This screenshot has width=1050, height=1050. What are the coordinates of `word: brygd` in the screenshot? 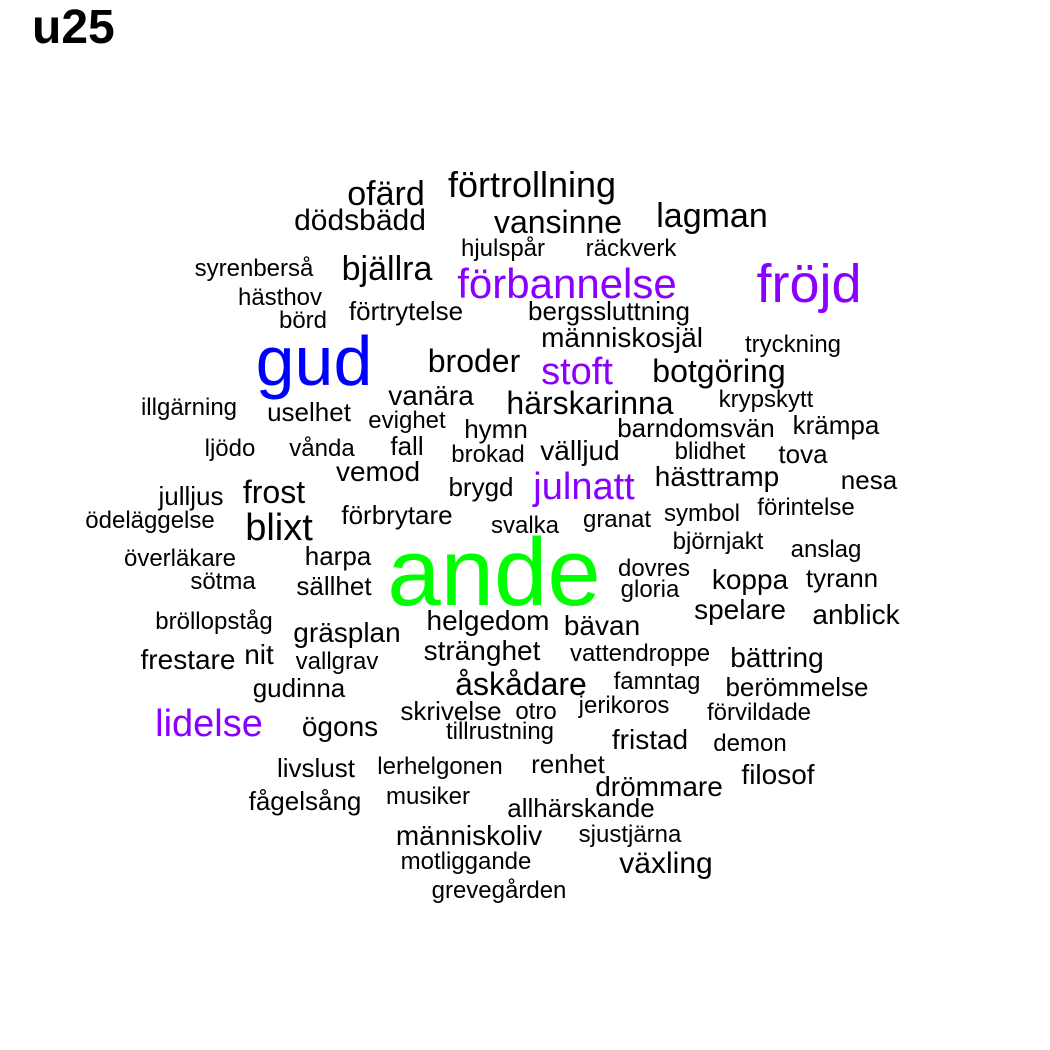 It's located at (481, 487).